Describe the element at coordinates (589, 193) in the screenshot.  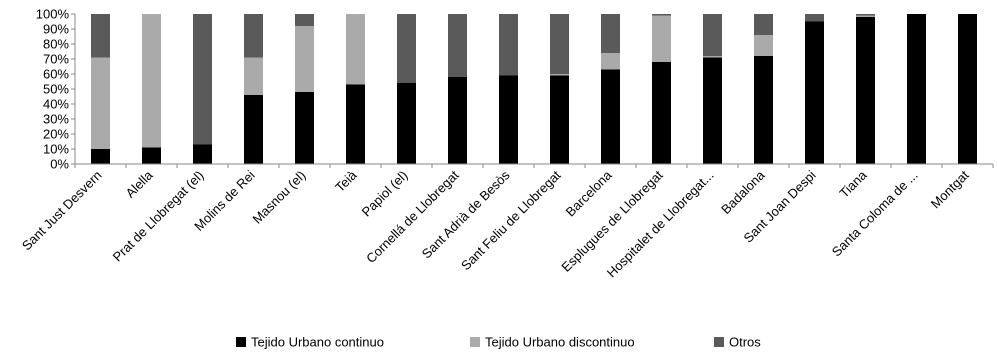
I see `x-category-label: Barcelona` at that location.